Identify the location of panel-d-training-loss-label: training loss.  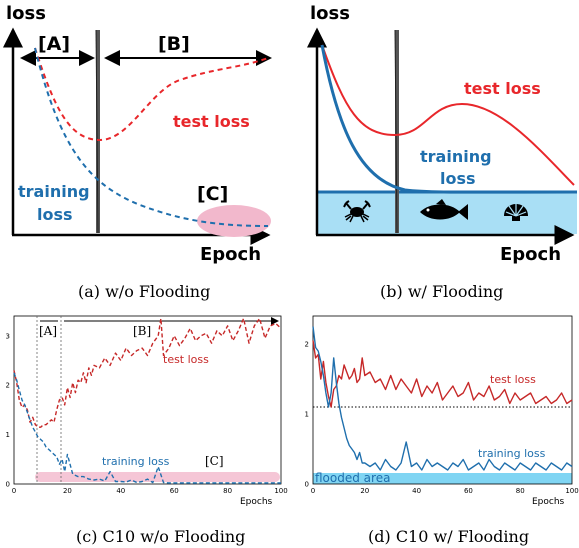
(512, 453).